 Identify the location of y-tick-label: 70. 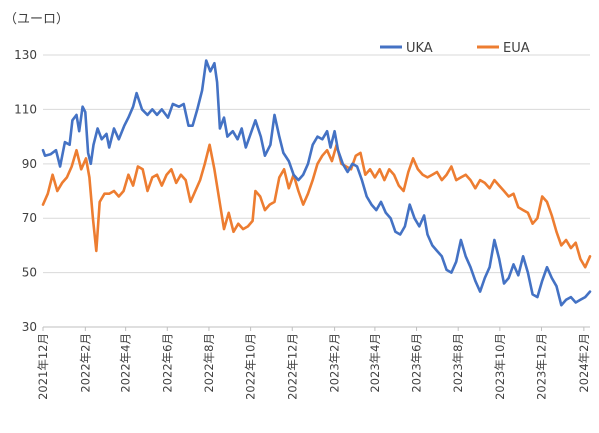
(29, 218).